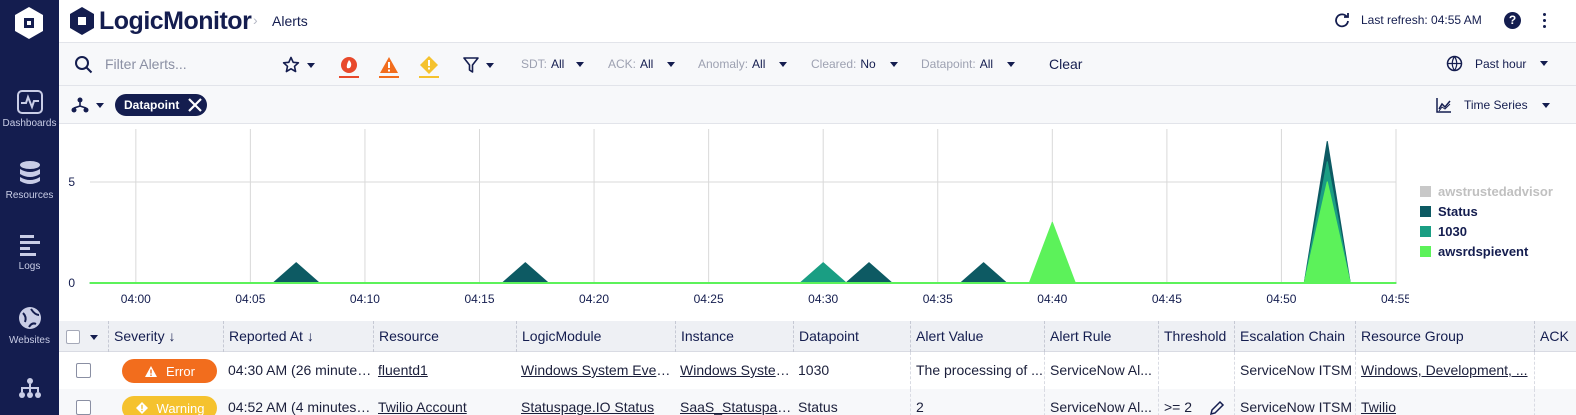 This screenshot has height=415, width=1576. What do you see at coordinates (185, 64) in the screenshot?
I see `search-input` at bounding box center [185, 64].